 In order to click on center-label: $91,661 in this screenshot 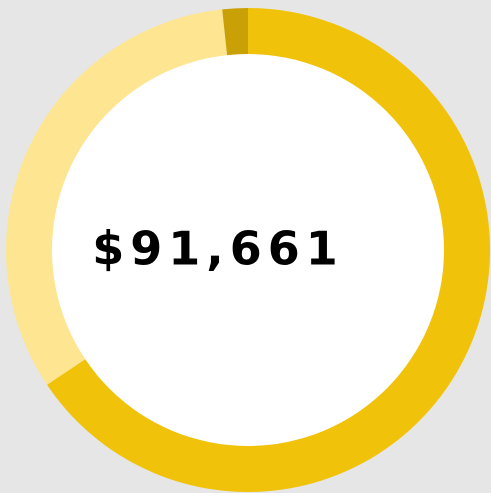, I will do `click(218, 249)`.